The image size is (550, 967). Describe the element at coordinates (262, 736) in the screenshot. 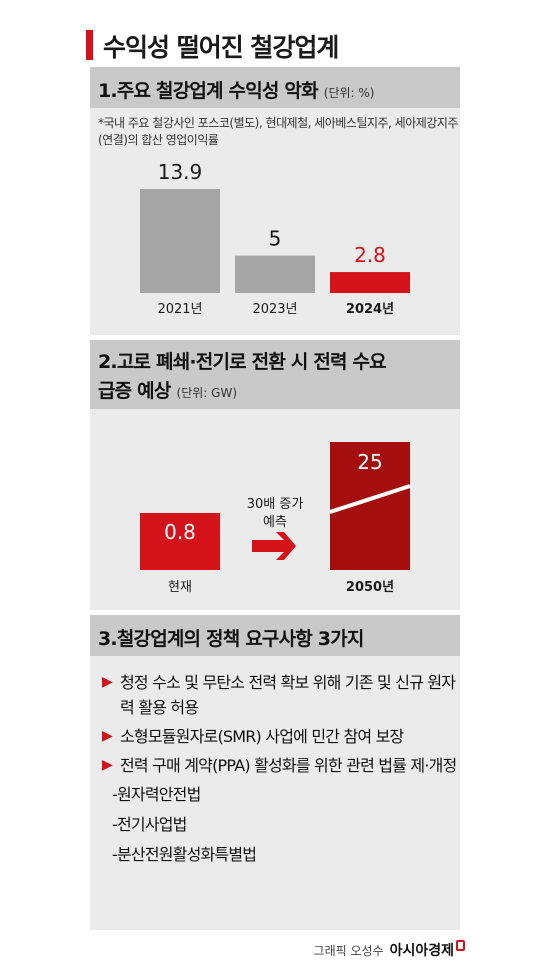

I see `item-text: 소형모듈원자로(SMR) 사업에 민간 참여 보장` at that location.